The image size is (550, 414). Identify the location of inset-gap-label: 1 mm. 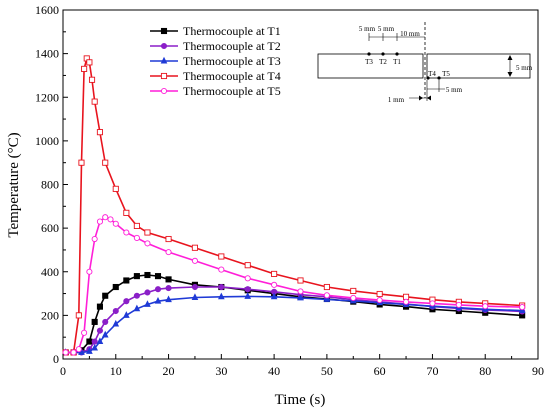
(396, 100).